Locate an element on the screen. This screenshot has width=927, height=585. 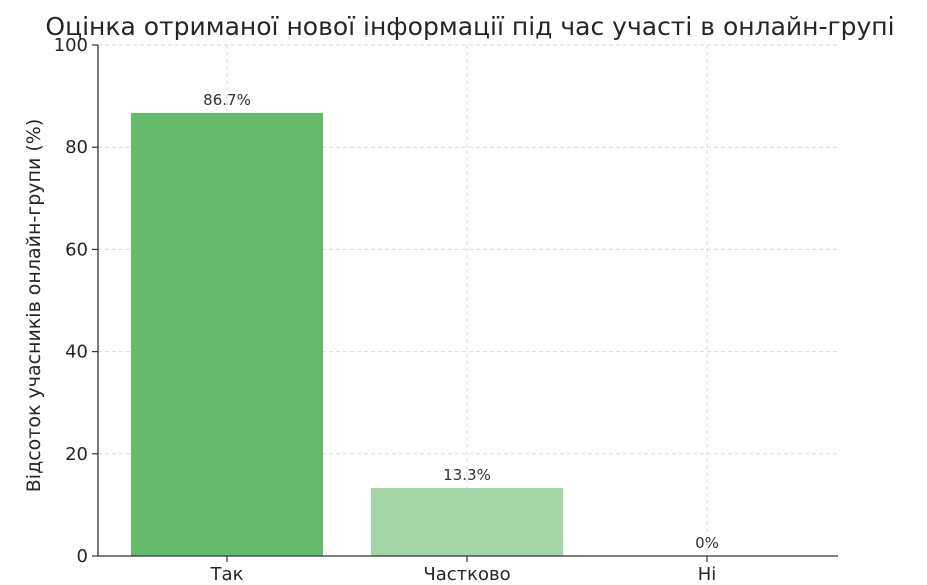
x-category-label: Ні is located at coordinates (707, 572).